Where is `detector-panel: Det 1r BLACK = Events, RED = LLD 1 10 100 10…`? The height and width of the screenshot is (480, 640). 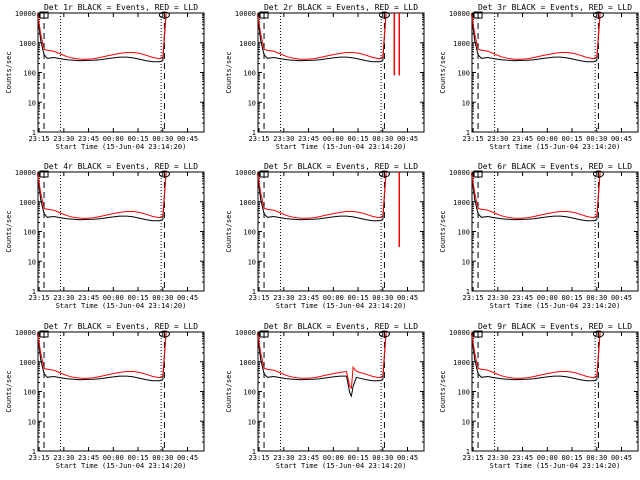 detector-panel: Det 1r BLACK = Events, RED = LLD 1 10 100 10… is located at coordinates (105, 77).